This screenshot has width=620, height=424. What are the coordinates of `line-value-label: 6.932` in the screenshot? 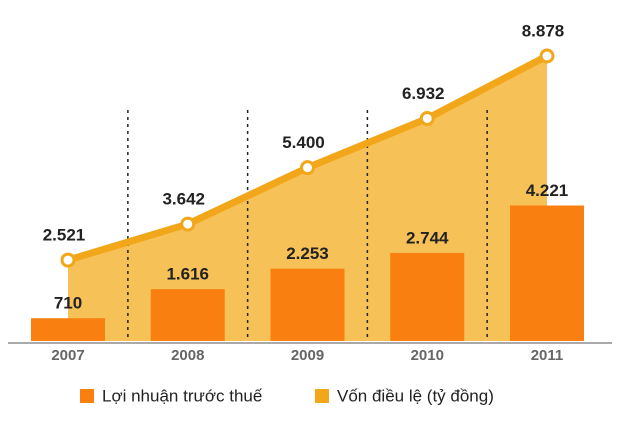 It's located at (423, 93).